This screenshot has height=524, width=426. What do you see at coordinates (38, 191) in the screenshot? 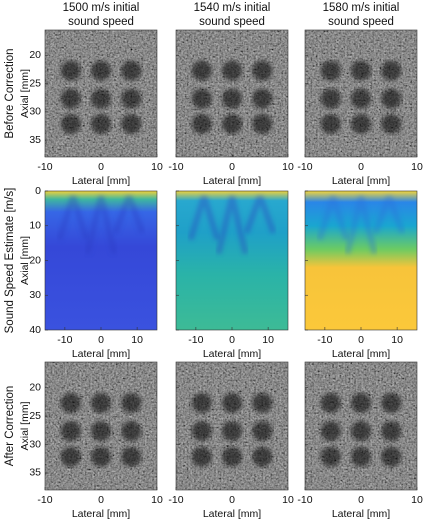
I see `y-tick-label: 0` at bounding box center [38, 191].